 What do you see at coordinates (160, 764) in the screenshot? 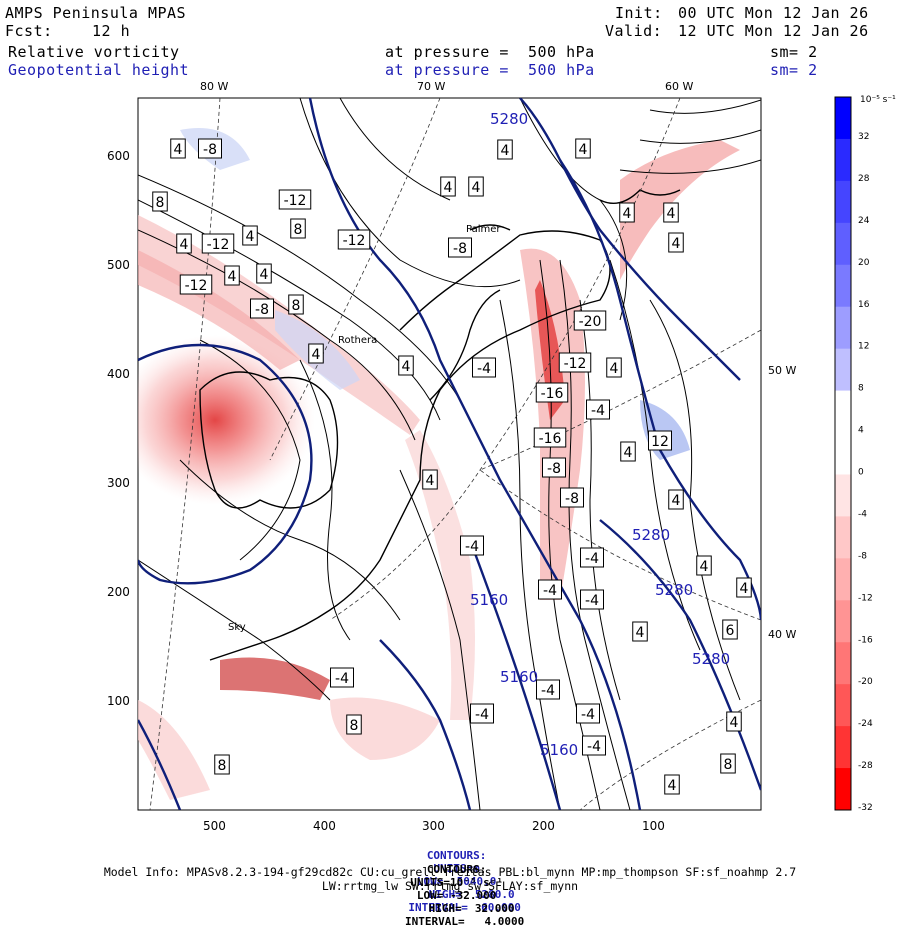
I see `height-contour-sw` at bounding box center [160, 764].